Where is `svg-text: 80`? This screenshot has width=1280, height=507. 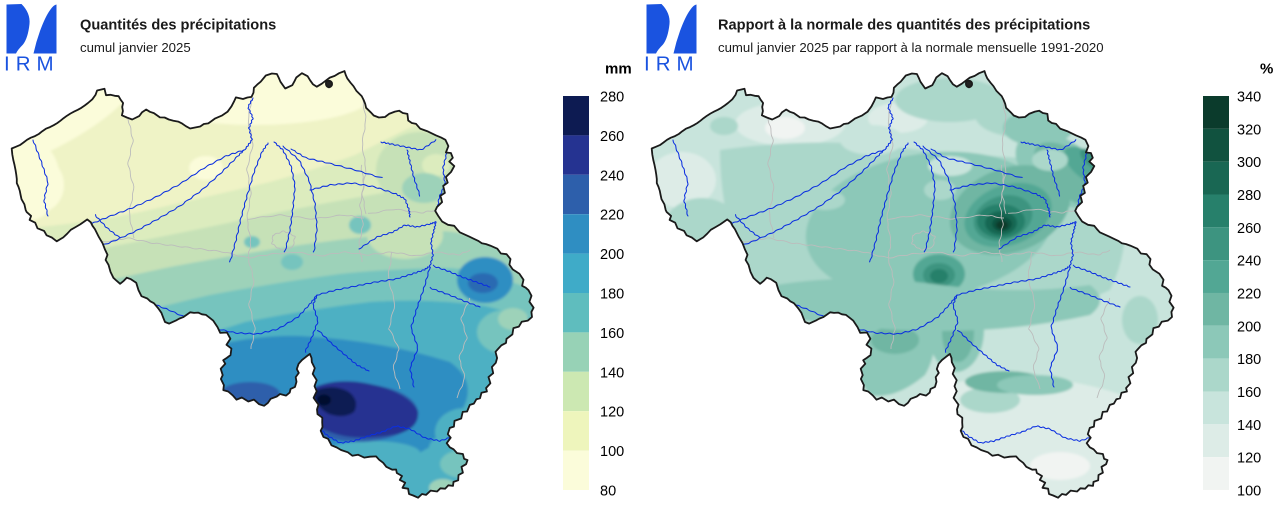
svg-text: 80 is located at coordinates (608, 492).